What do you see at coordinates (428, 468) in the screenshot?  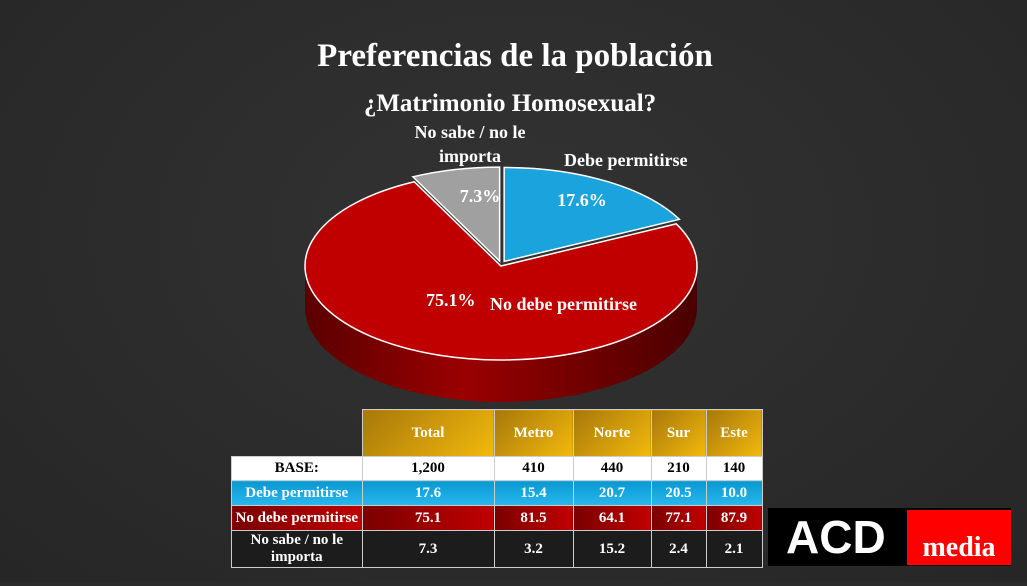 I see `cell: 1,200` at bounding box center [428, 468].